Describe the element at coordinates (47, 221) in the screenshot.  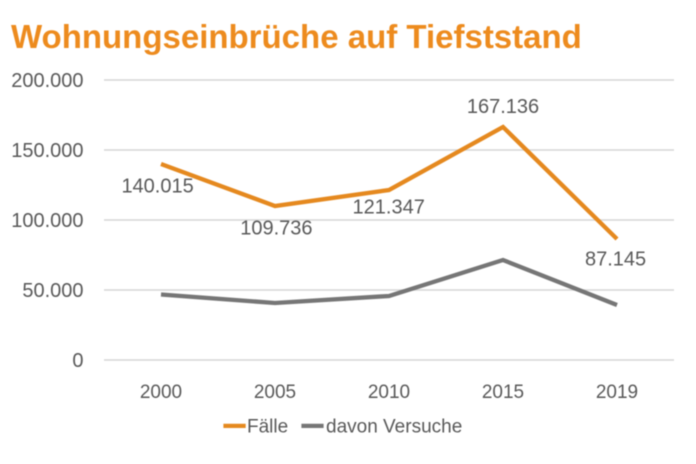
I see `svg-text: 100.000` at that location.